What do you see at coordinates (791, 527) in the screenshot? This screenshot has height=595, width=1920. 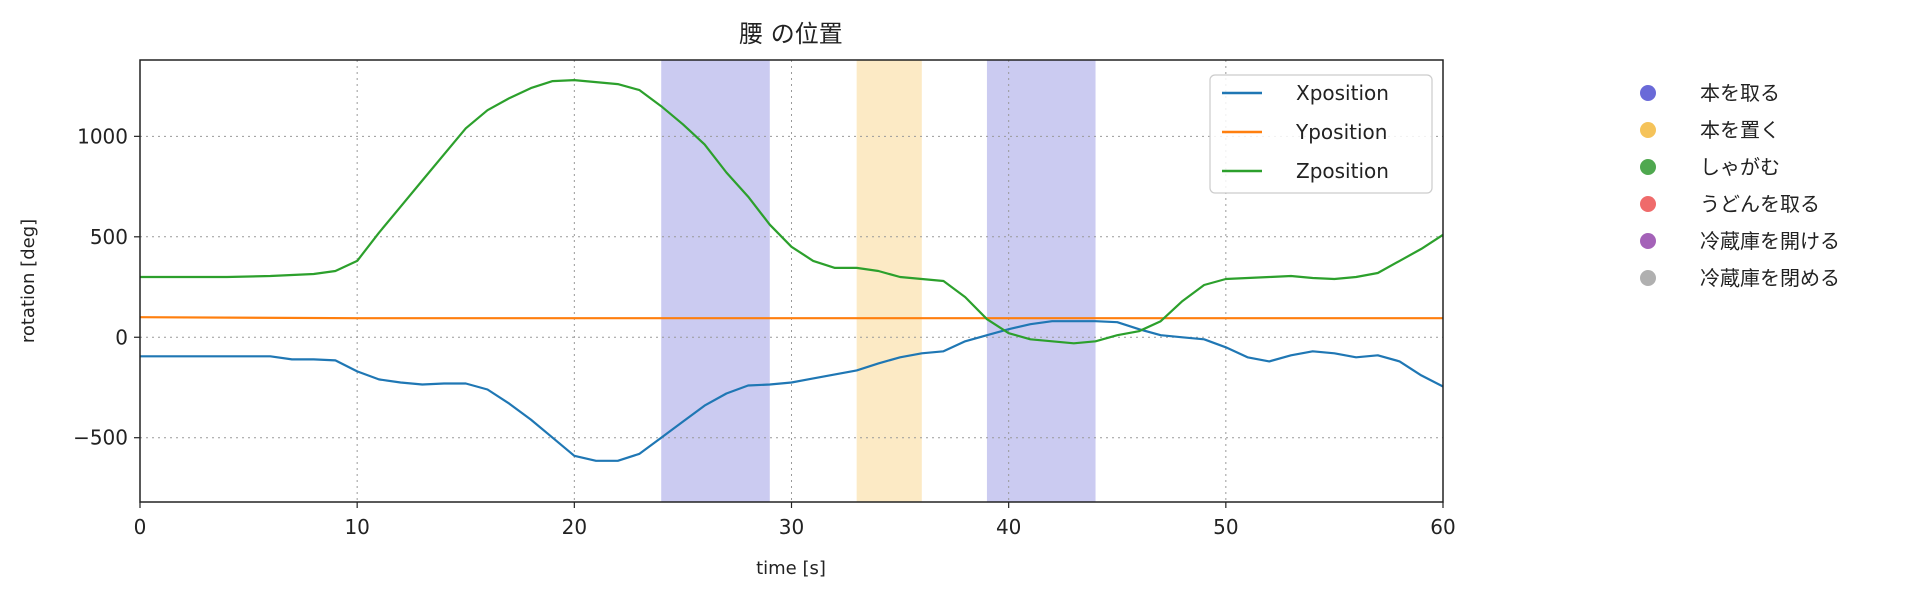 I see `x-tick-label-3: 30` at bounding box center [791, 527].